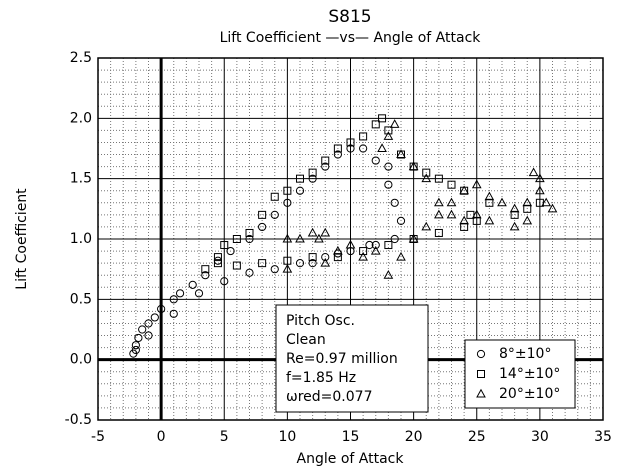 The image size is (629, 469). What do you see at coordinates (525, 354) in the screenshot?
I see `legend-label: 8°±10°` at bounding box center [525, 354].